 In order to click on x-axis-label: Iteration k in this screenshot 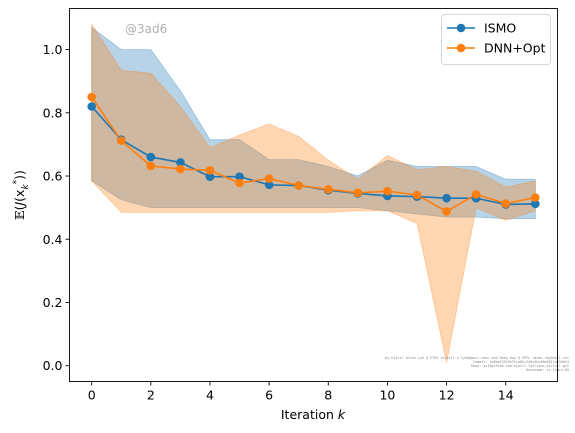, I will do `click(313, 414)`.